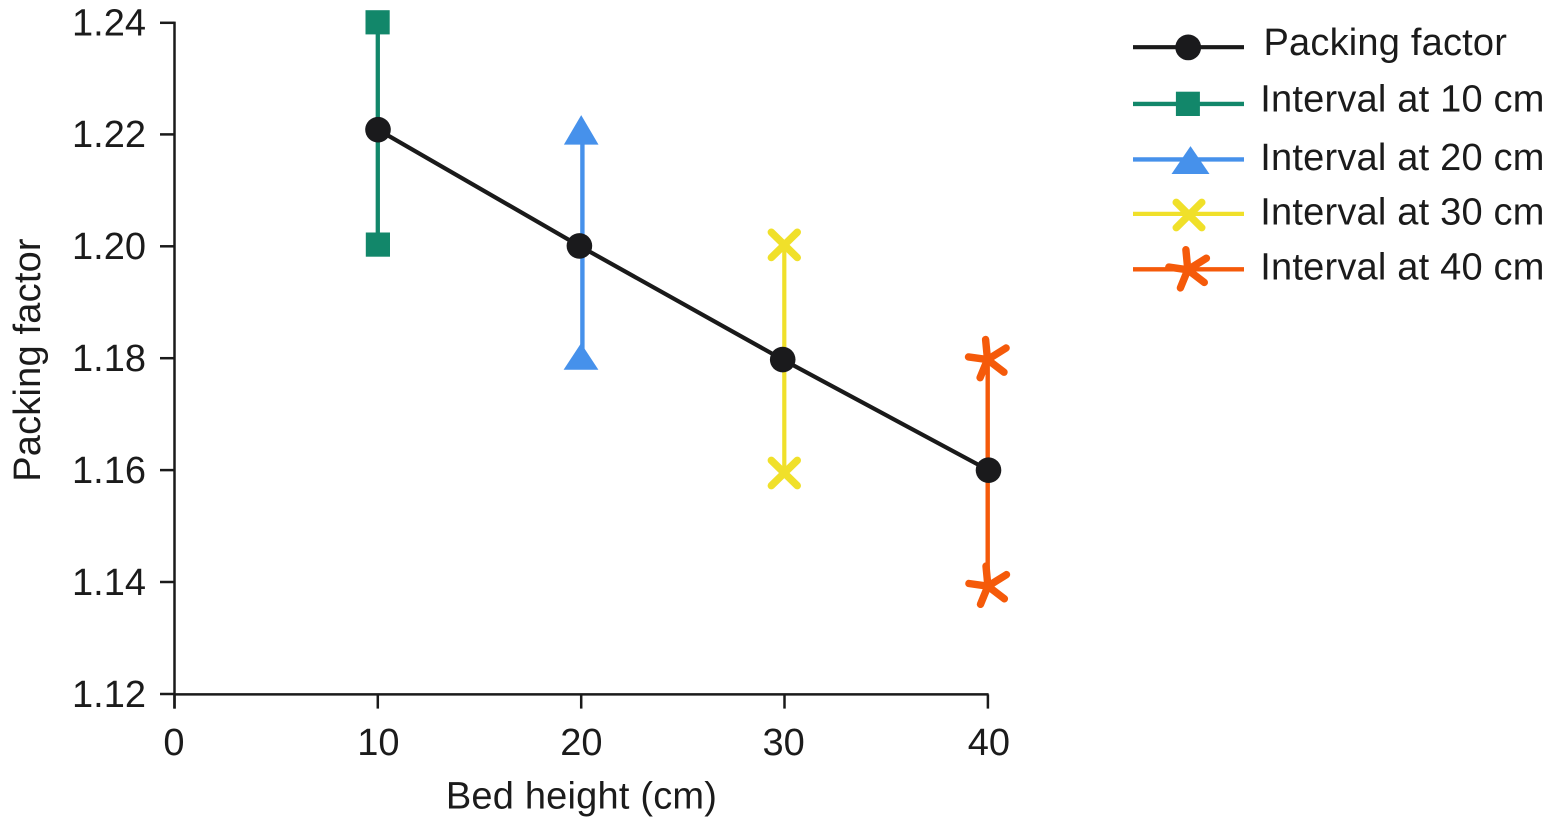 Image resolution: width=1552 pixels, height=819 pixels. Describe the element at coordinates (1402, 100) in the screenshot. I see `svg-text: Interval at 10 cm` at that location.